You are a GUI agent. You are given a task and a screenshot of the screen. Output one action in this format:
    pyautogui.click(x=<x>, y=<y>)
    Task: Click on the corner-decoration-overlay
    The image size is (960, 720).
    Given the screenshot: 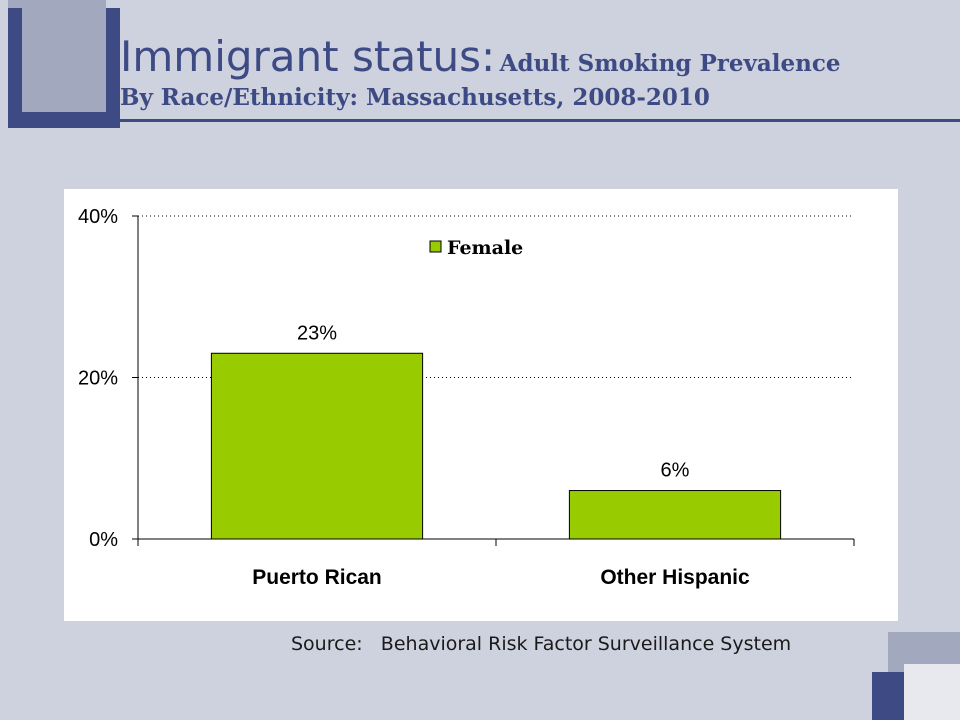 What is the action you would take?
    pyautogui.click(x=64, y=56)
    